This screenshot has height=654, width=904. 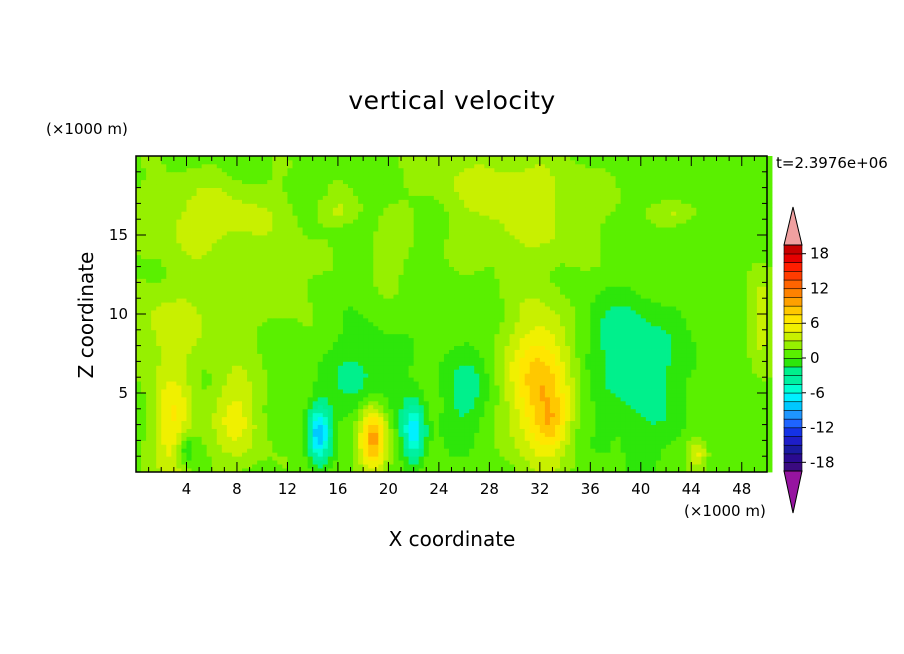 I want to click on colorbar-tick-label: 0, so click(x=815, y=358).